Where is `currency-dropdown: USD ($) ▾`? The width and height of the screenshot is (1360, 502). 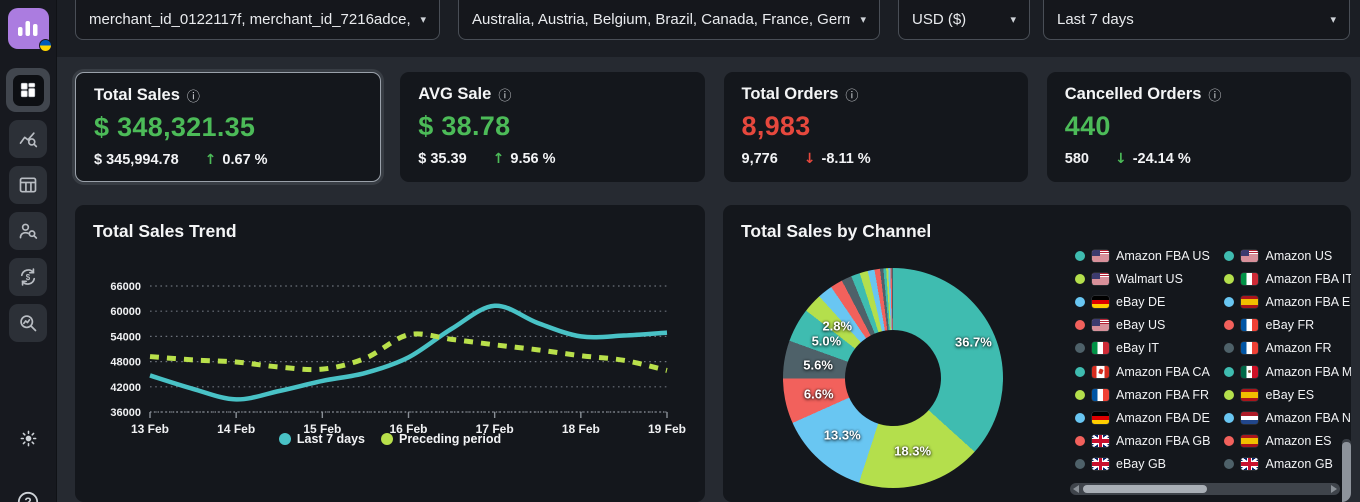 currency-dropdown: USD ($) ▾ is located at coordinates (964, 20).